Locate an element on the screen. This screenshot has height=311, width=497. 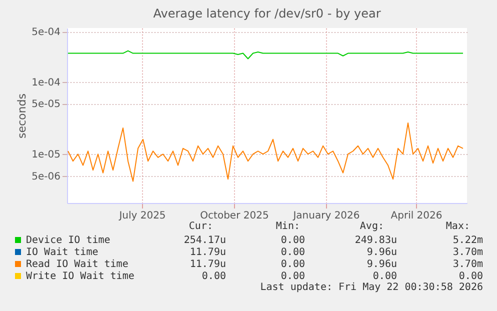
y-tick-label: 1e-04 is located at coordinates (46, 82).